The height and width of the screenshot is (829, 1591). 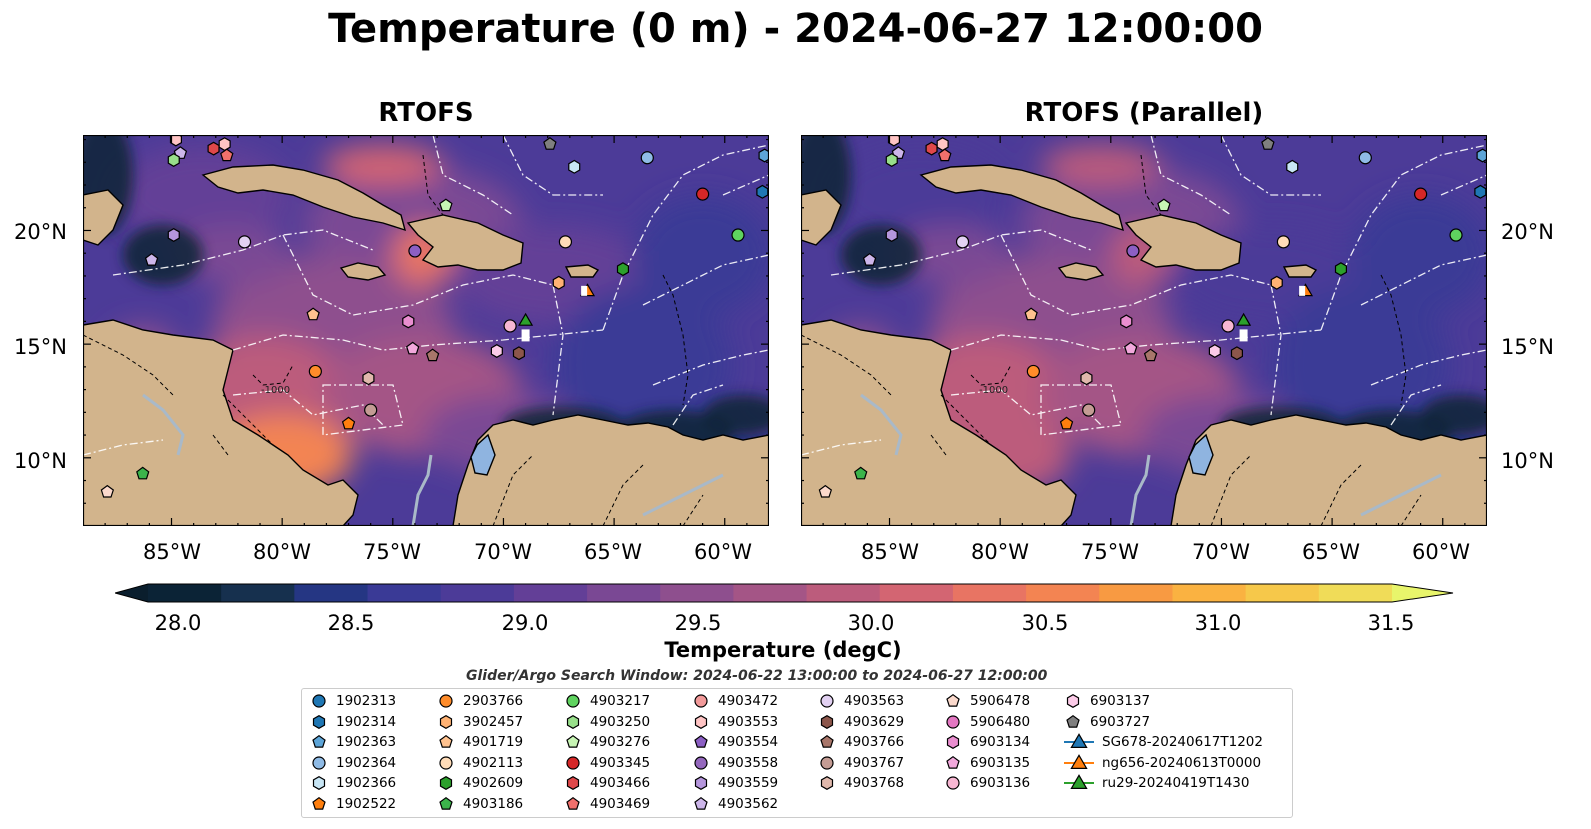 What do you see at coordinates (178, 623) in the screenshot?
I see `colorbar-tick-28-0: 28.0` at bounding box center [178, 623].